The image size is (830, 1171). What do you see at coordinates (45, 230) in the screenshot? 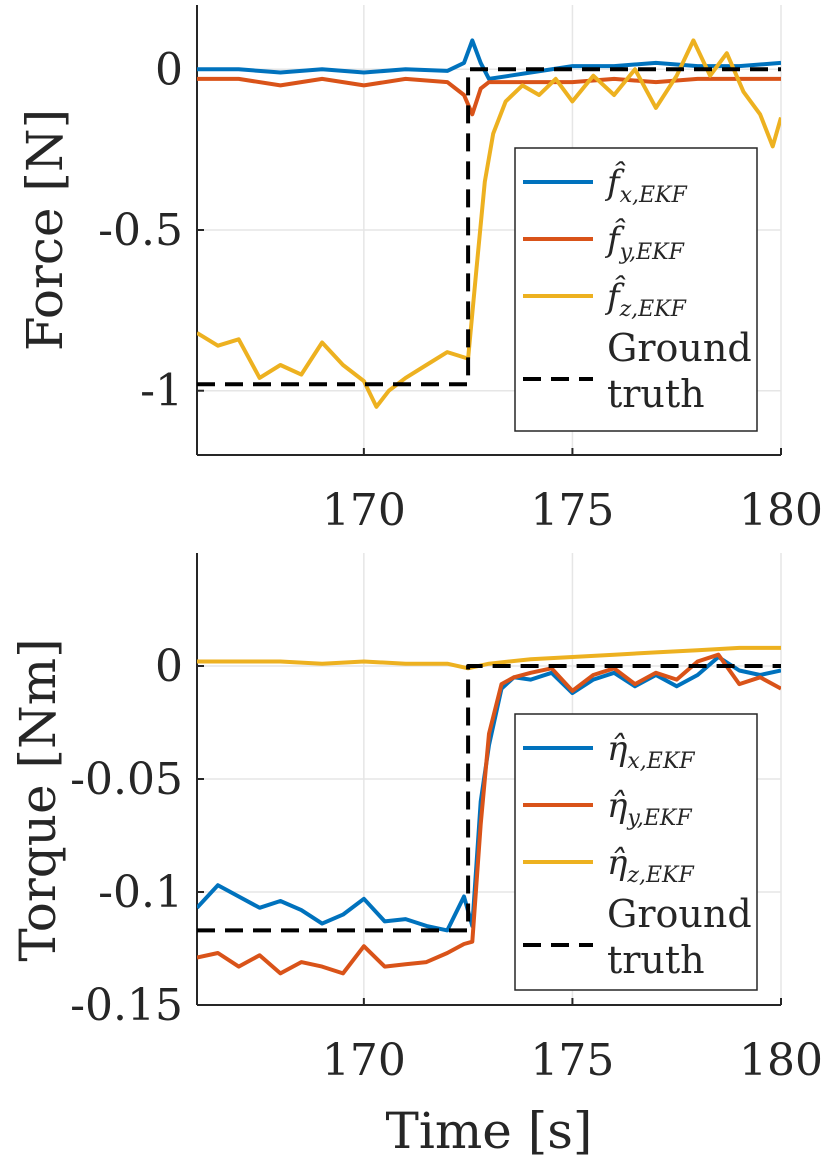
I see `y-axis-label: Force [N]` at bounding box center [45, 230].